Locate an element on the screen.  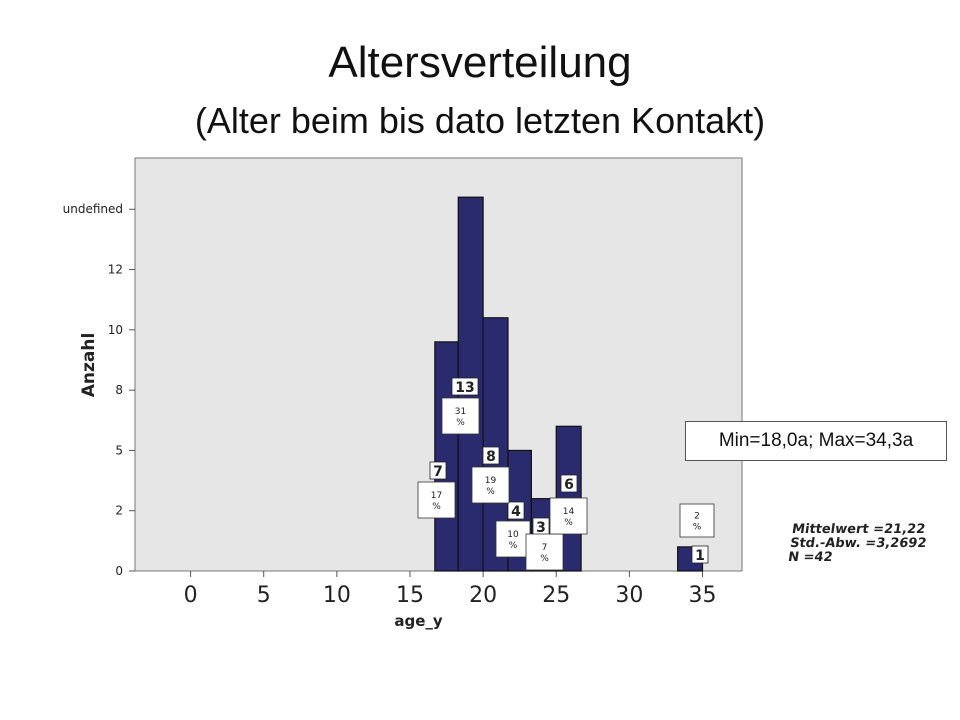
count-label: 1 is located at coordinates (700, 556).